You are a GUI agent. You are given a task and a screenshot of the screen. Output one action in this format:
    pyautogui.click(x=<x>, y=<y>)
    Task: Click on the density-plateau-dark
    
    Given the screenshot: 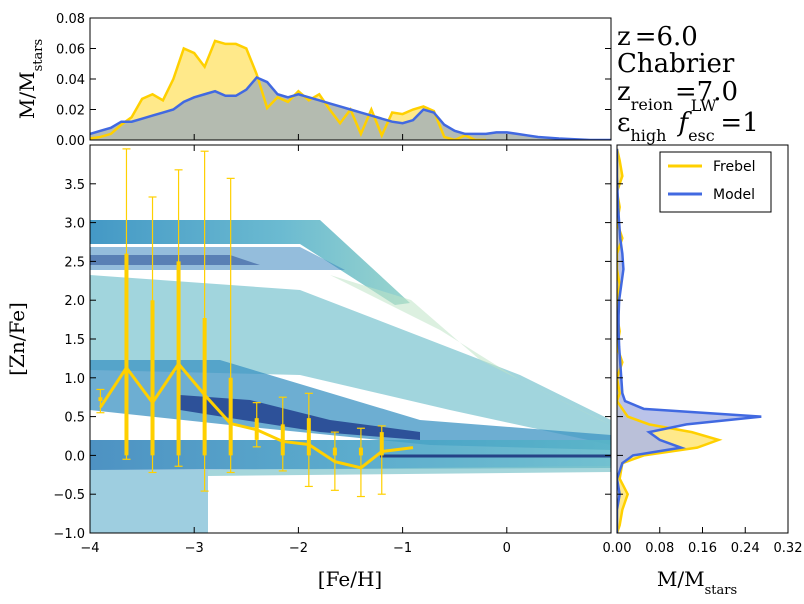 What is the action you would take?
    pyautogui.click(x=175, y=260)
    